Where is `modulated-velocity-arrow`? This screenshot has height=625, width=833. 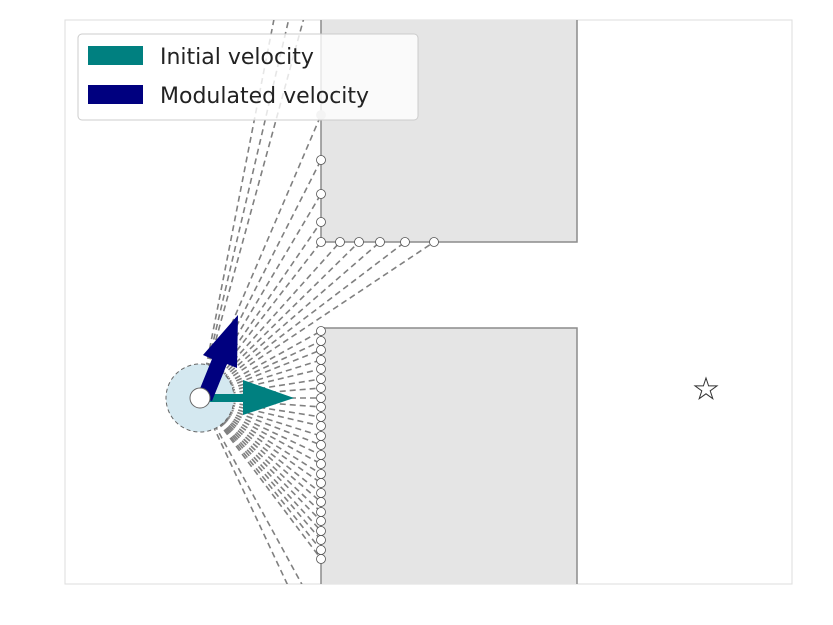 modulated-velocity-arrow is located at coordinates (217, 358).